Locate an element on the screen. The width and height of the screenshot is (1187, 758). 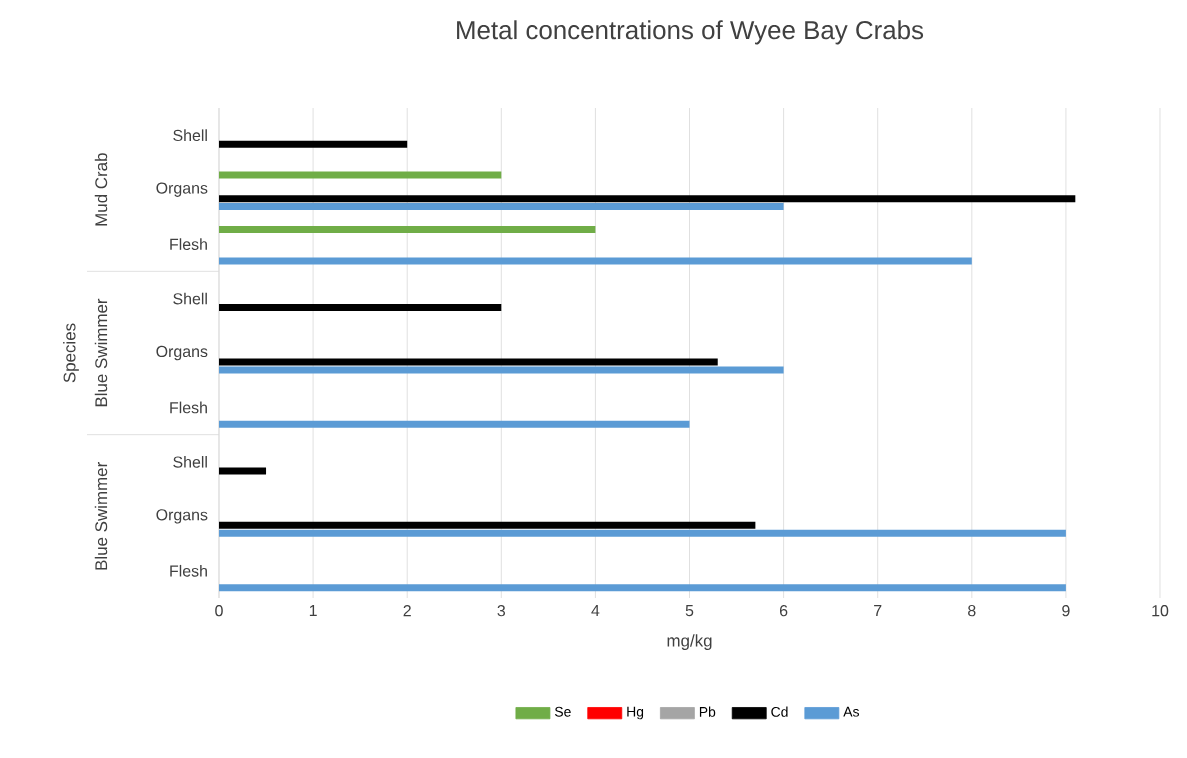
x-tick-label: 3 is located at coordinates (501, 611).